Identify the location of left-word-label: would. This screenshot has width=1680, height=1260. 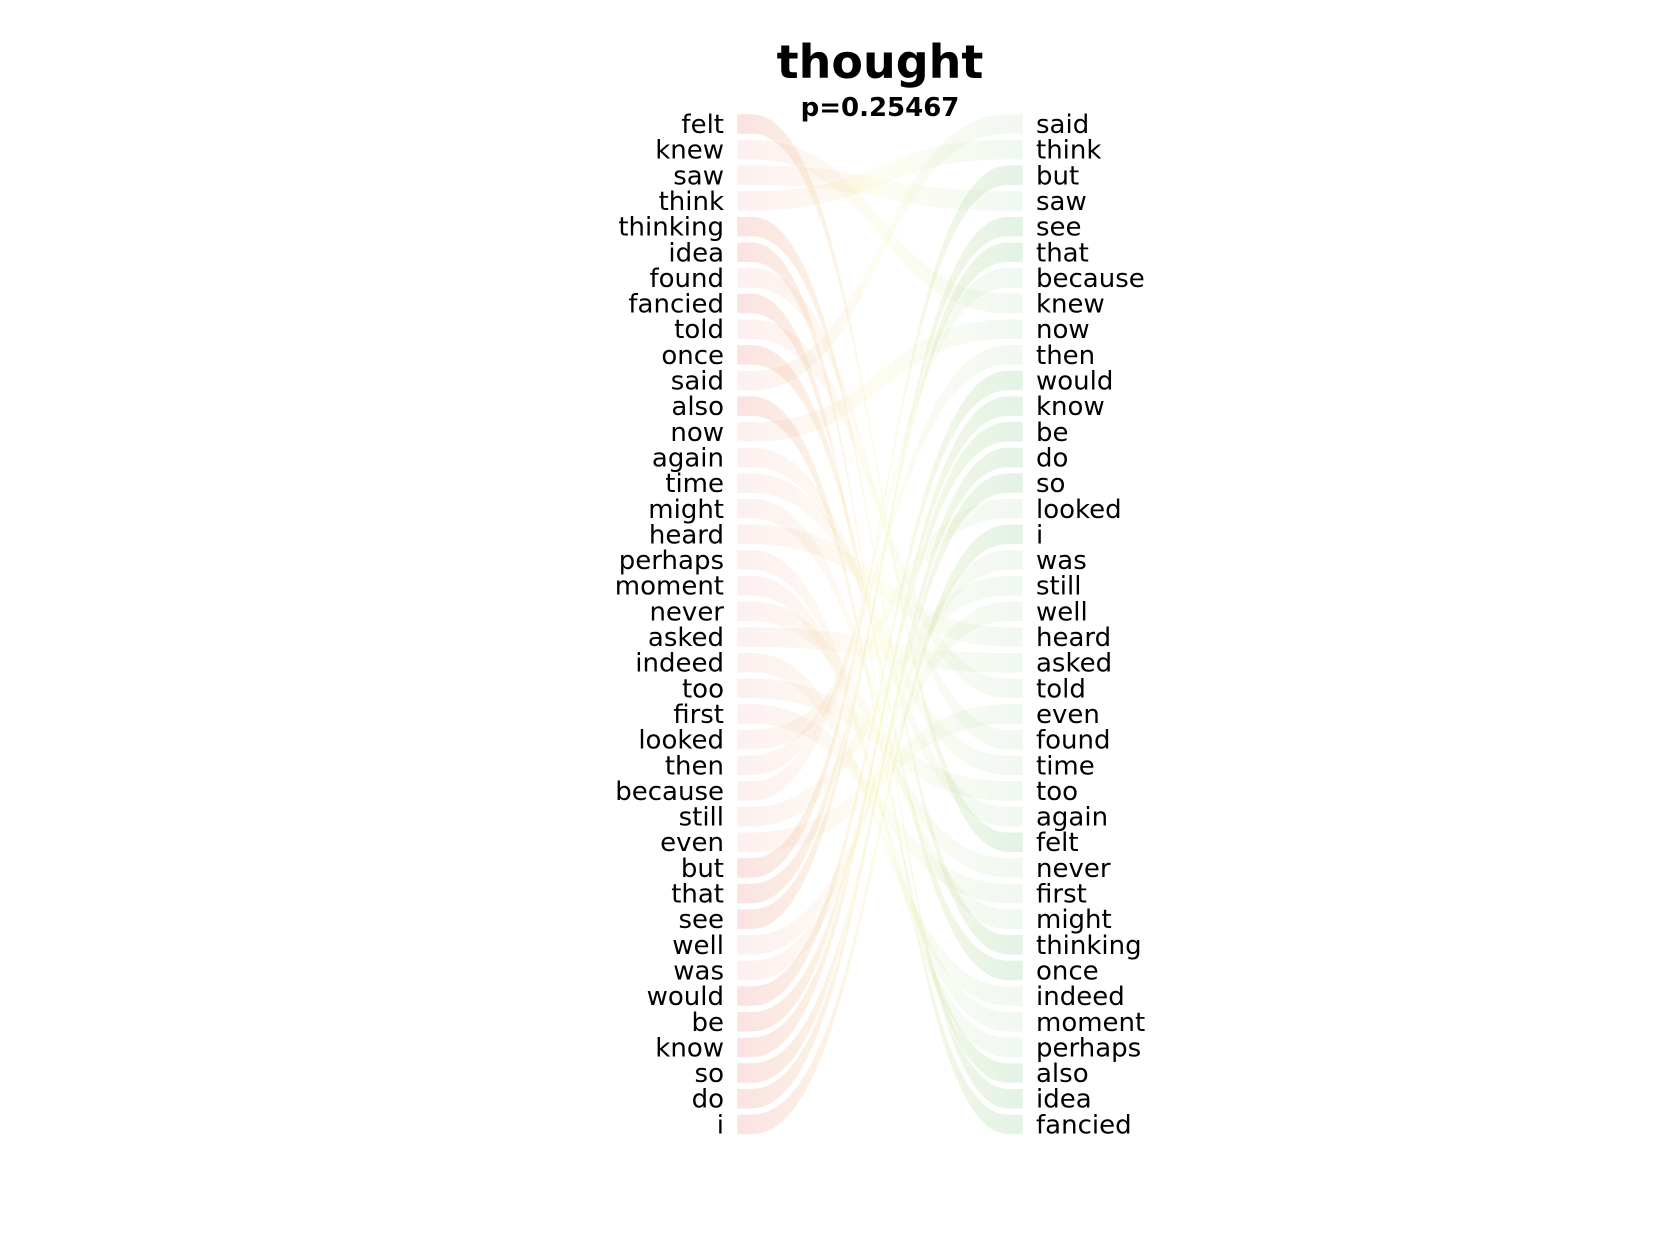
(685, 997).